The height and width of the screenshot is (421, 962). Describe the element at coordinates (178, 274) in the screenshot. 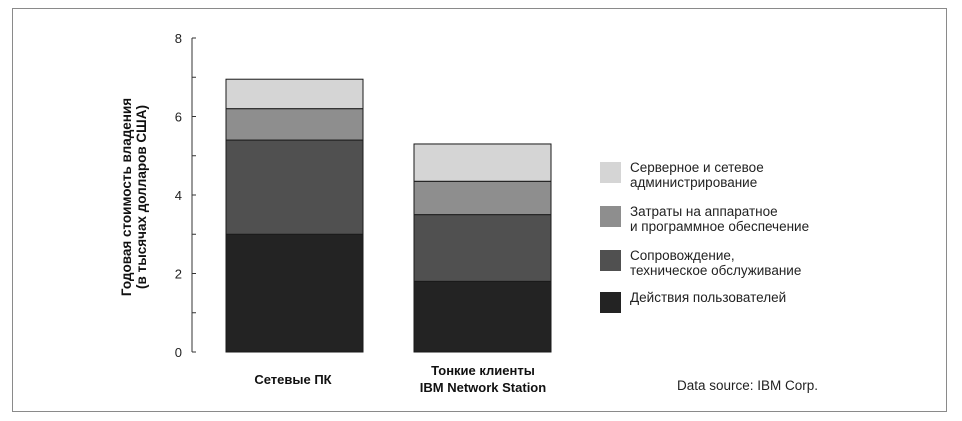

I see `y-tick-label: 2` at that location.